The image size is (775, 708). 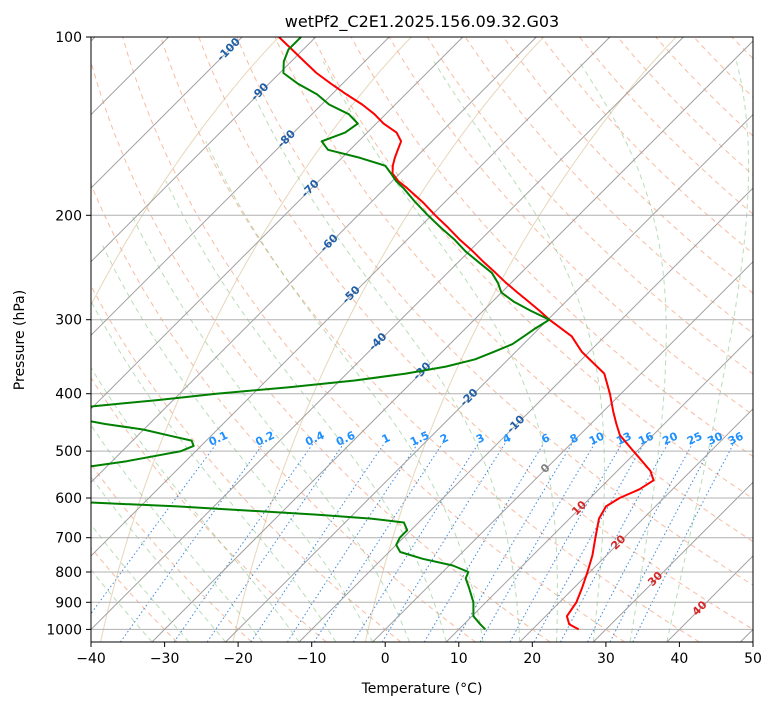 What do you see at coordinates (597, 438) in the screenshot?
I see `mixing-ratio-label: 10` at bounding box center [597, 438].